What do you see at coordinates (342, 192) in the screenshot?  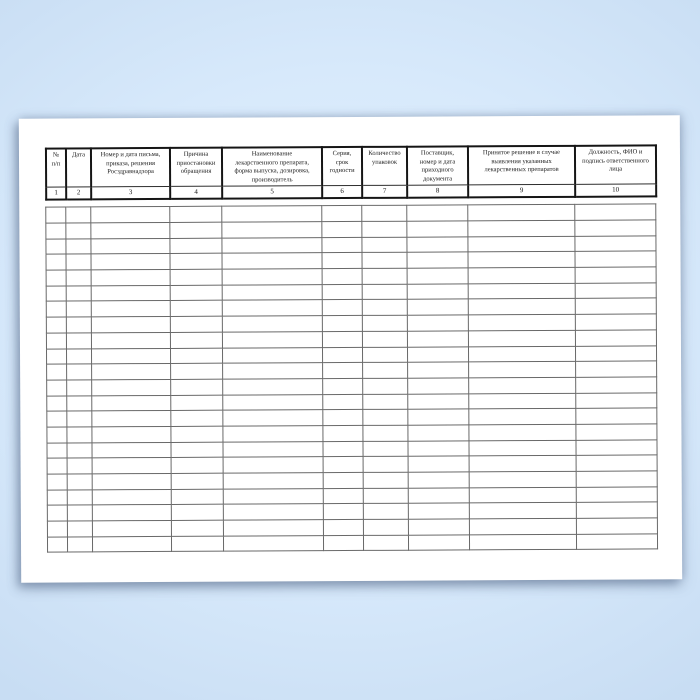 I see `column-number-cell-6: 6` at bounding box center [342, 192].